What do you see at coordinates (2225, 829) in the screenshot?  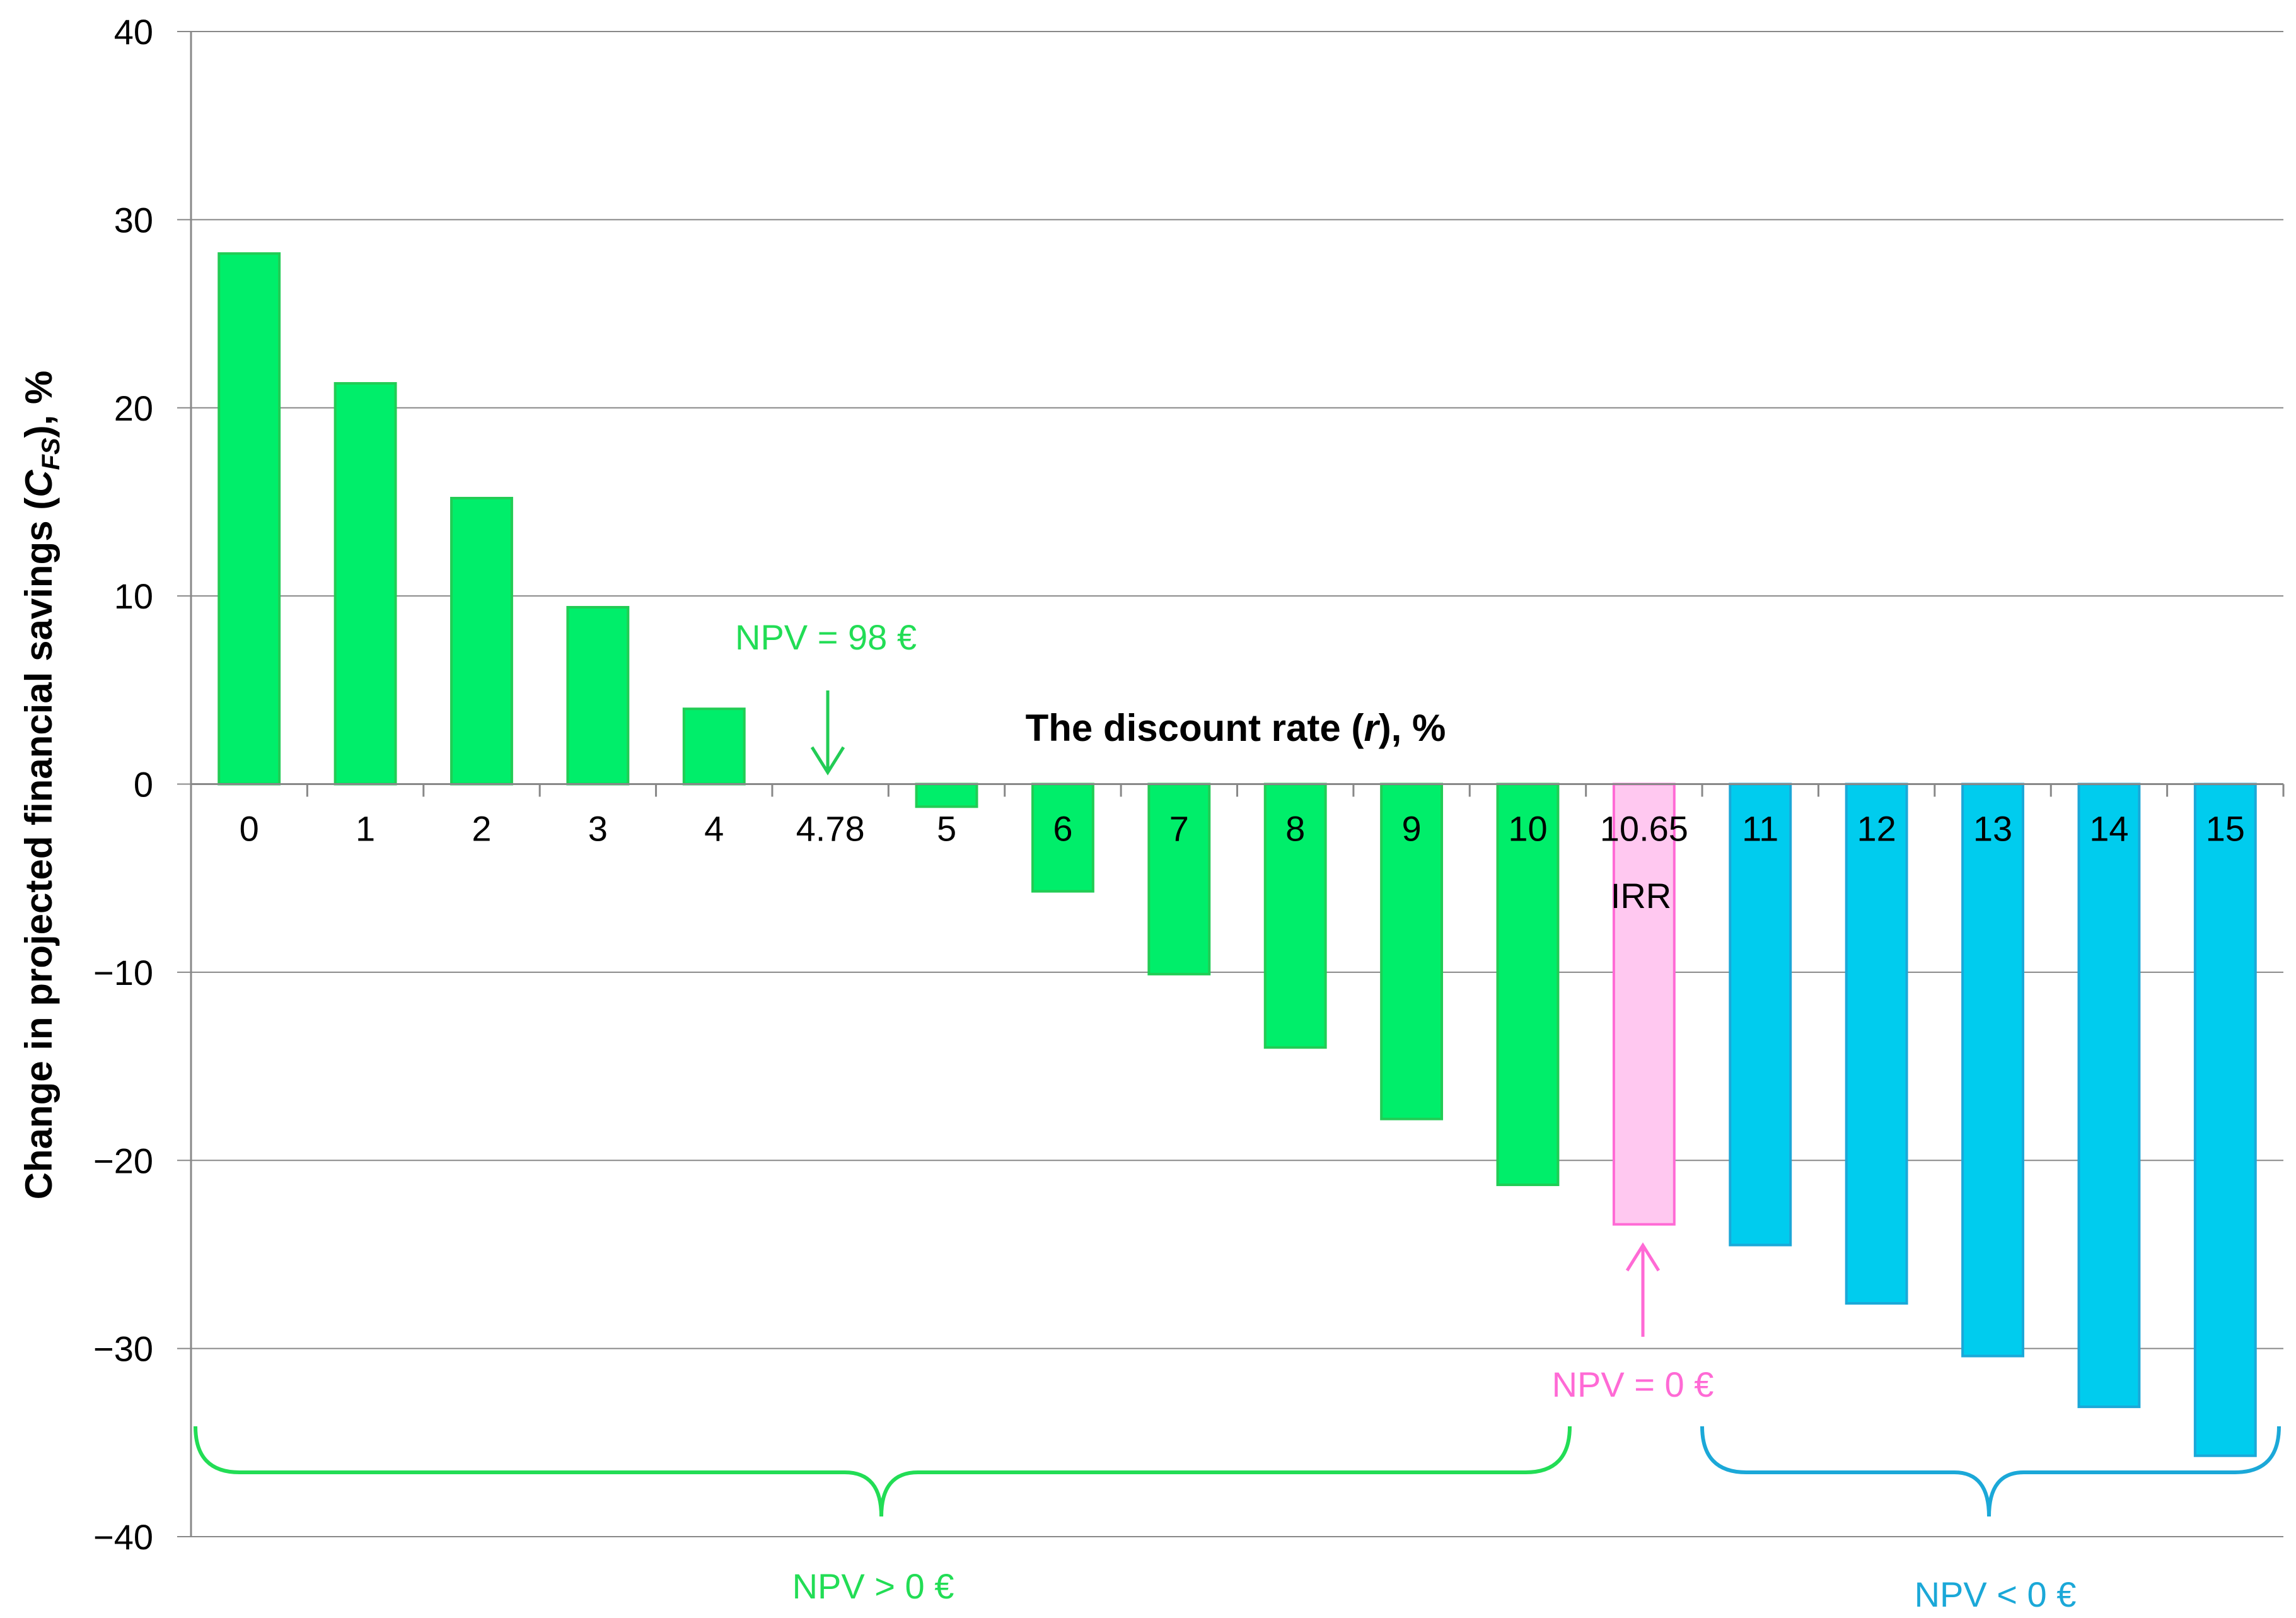 I see `x-tick-label: 15` at bounding box center [2225, 829].